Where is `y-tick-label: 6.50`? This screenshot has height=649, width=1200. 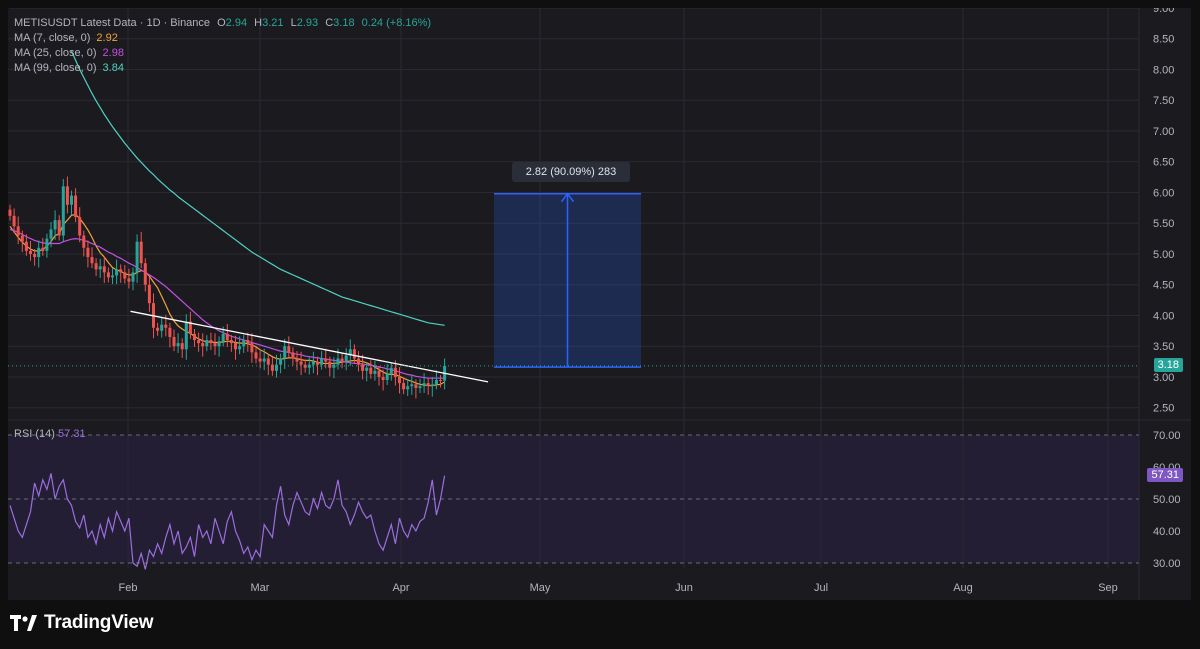 y-tick-label: 6.50 is located at coordinates (1163, 163).